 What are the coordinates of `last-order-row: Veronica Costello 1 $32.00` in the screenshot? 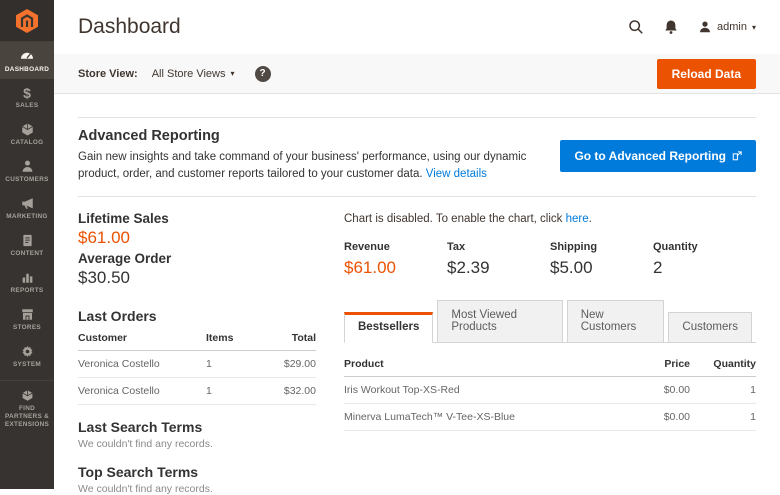 It's located at (197, 391).